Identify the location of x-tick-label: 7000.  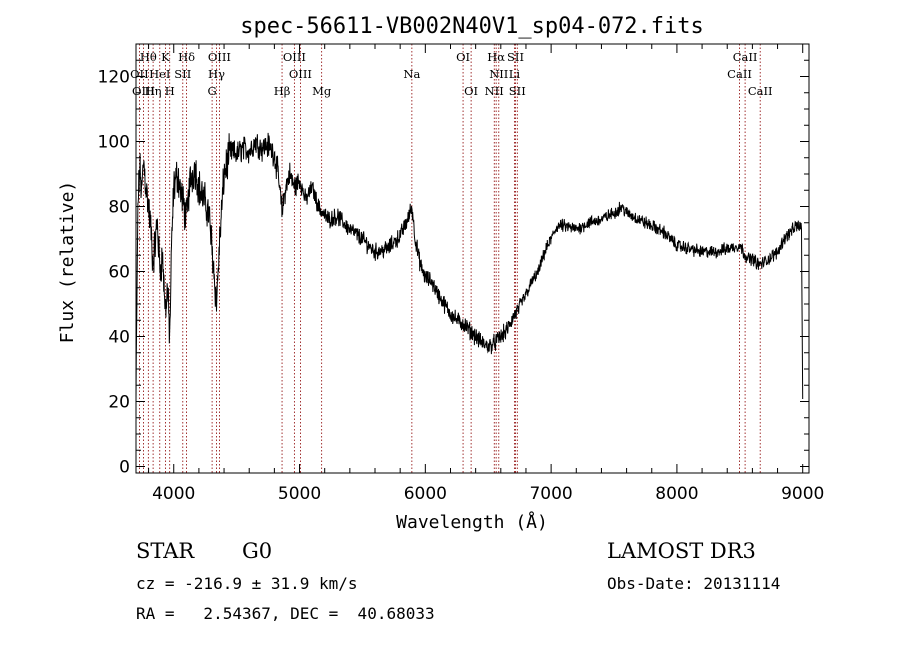
(550, 494).